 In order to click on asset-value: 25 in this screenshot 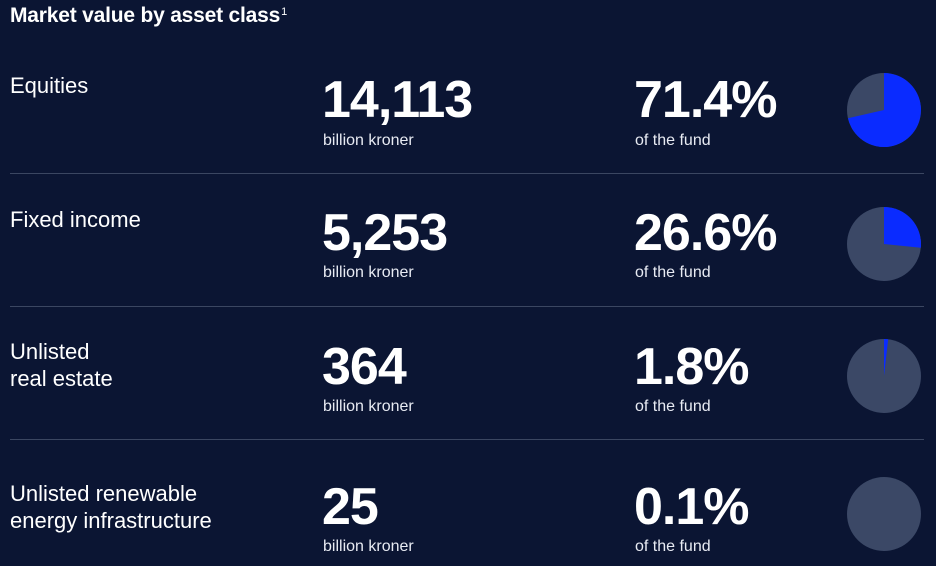, I will do `click(350, 507)`.